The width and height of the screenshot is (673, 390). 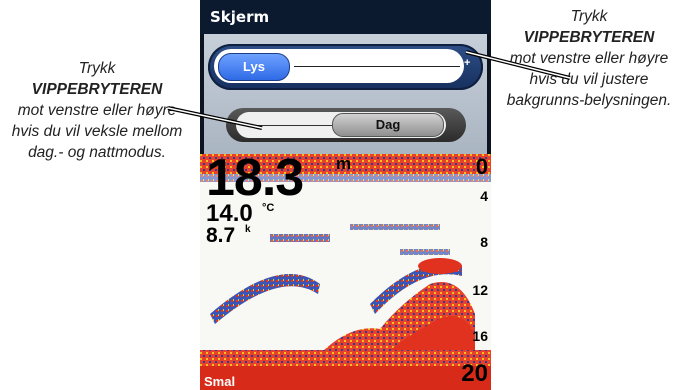 I want to click on brightness-slider-line, so click(x=377, y=66).